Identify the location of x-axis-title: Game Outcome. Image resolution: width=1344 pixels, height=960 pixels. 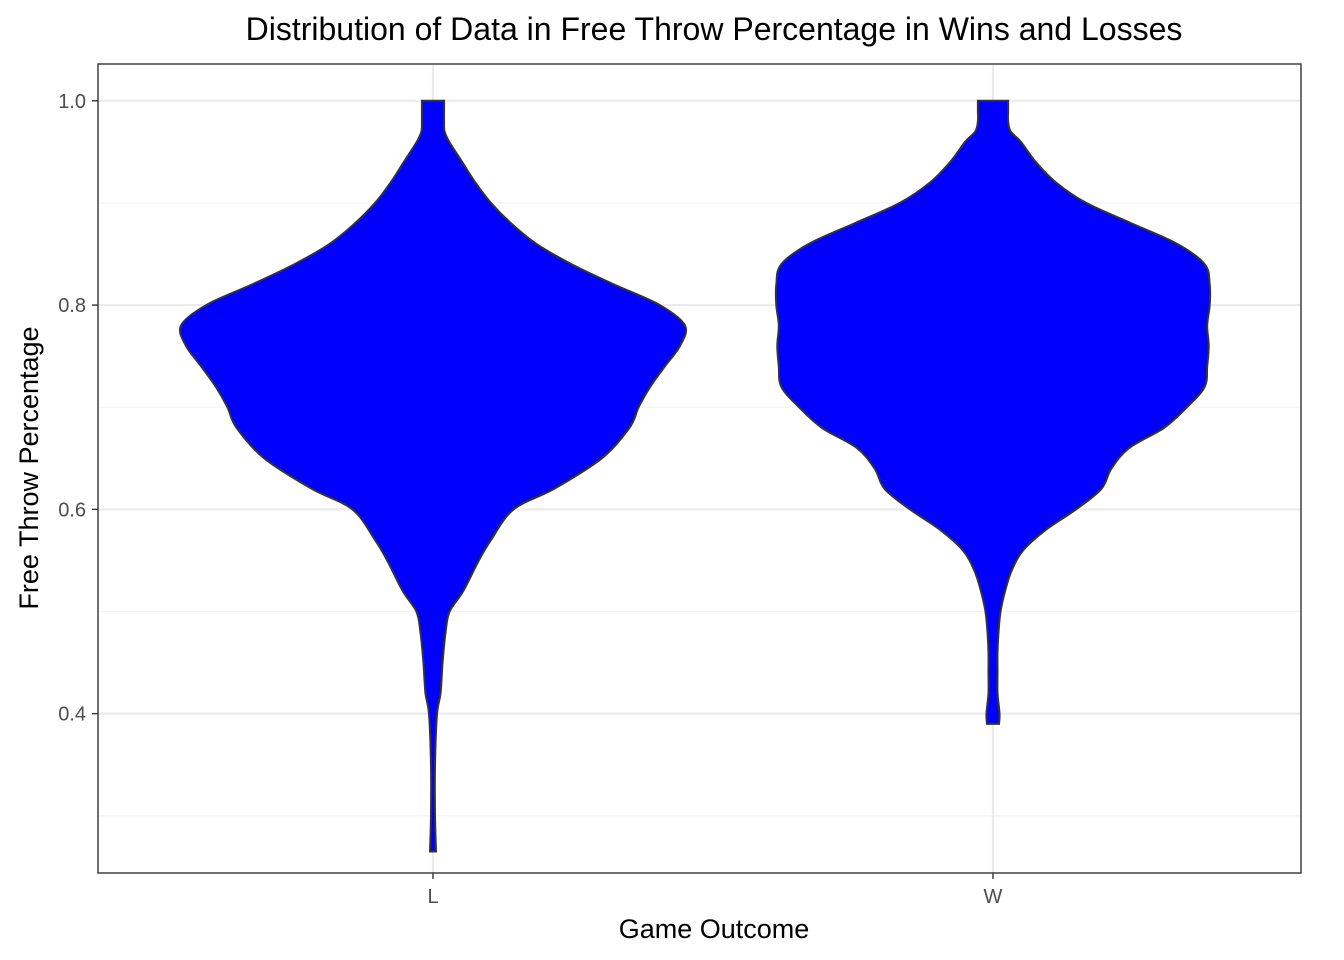
(714, 929).